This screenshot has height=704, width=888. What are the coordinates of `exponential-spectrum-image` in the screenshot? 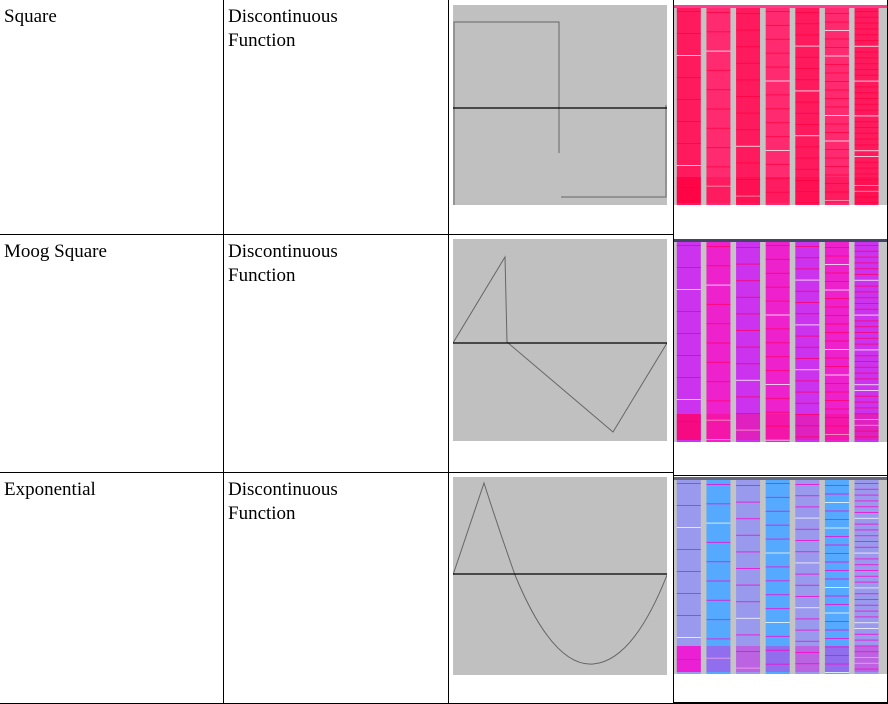 It's located at (780, 575).